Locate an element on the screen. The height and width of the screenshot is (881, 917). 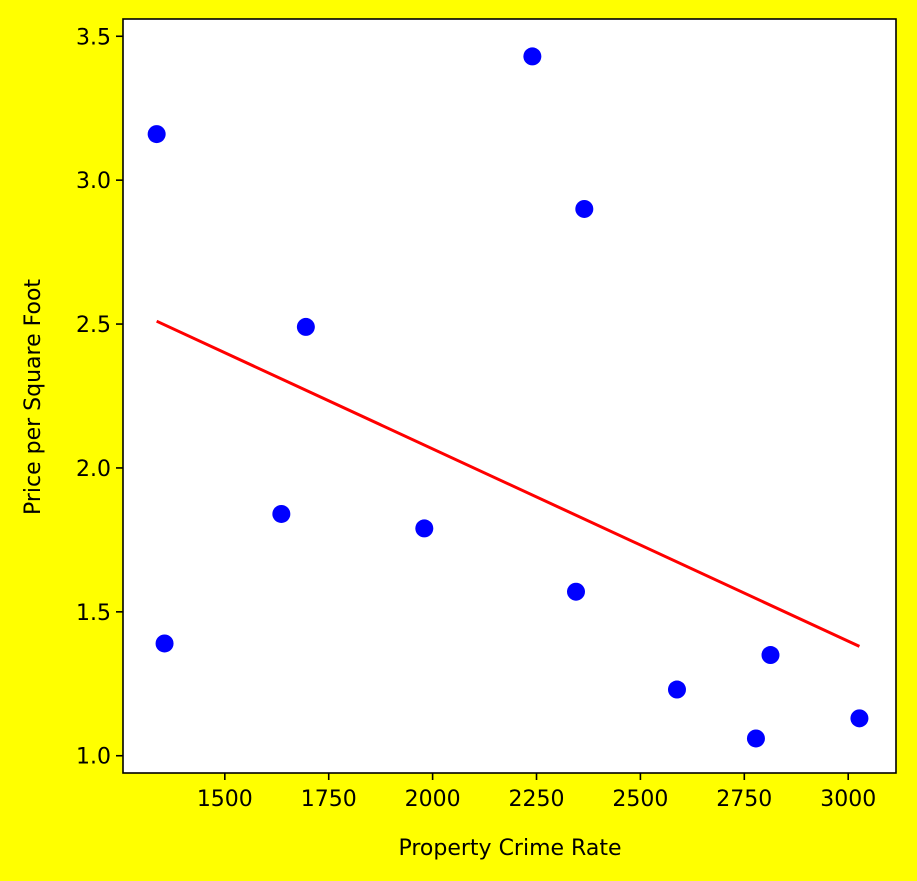
x-axis-ticks: 1500 1750 2000 2250 2500 2750 3000 is located at coordinates (536, 792).